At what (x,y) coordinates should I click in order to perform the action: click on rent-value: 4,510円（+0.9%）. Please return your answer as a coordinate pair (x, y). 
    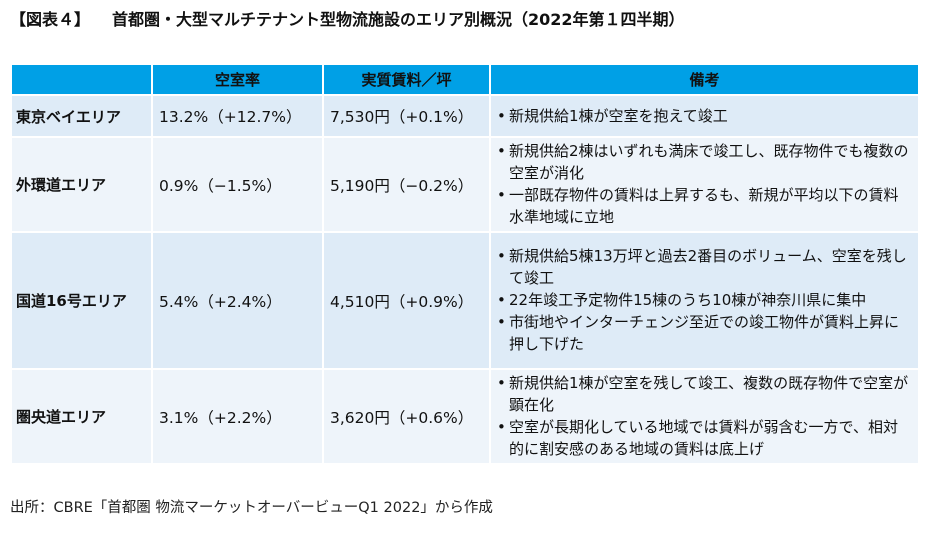
    Looking at the image, I should click on (407, 301).